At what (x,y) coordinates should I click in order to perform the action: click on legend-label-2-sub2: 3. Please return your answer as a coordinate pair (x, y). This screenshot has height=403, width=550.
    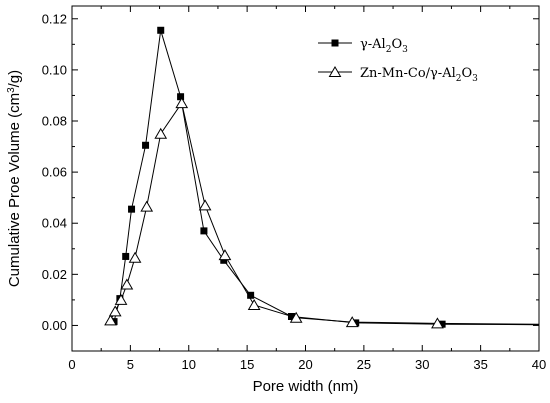
    Looking at the image, I should click on (475, 79).